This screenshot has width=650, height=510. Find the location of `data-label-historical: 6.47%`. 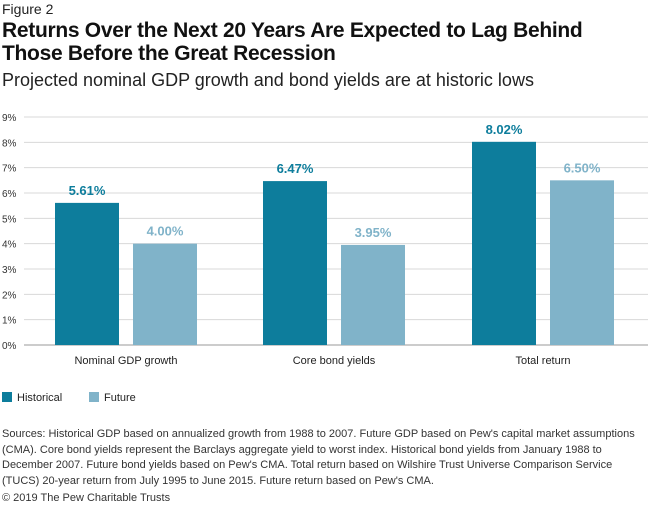

data-label-historical: 6.47% is located at coordinates (295, 168).